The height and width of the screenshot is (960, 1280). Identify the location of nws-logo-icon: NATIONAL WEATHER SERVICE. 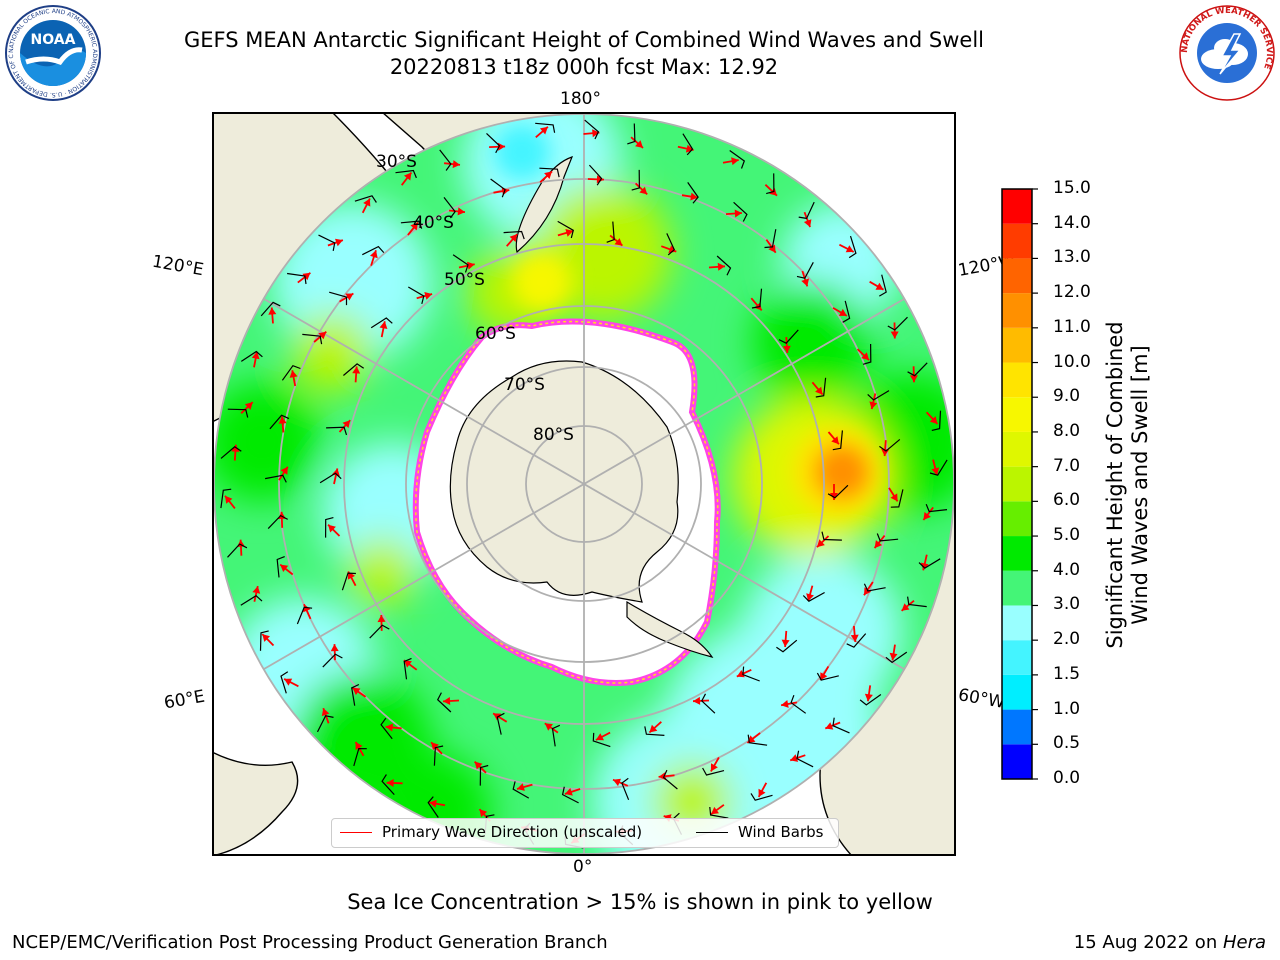
(1227, 53).